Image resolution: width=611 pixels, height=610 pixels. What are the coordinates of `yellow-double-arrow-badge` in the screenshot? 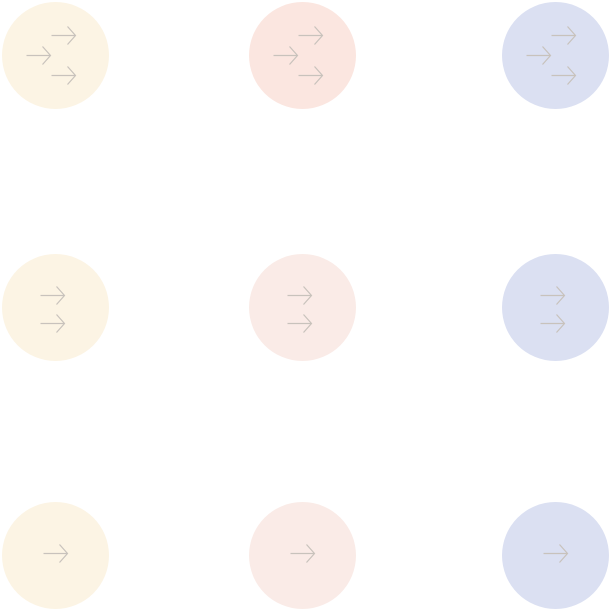 It's located at (55, 307).